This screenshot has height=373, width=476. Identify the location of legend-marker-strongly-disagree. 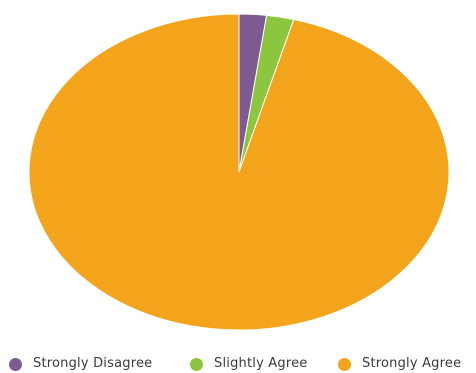
(15, 364).